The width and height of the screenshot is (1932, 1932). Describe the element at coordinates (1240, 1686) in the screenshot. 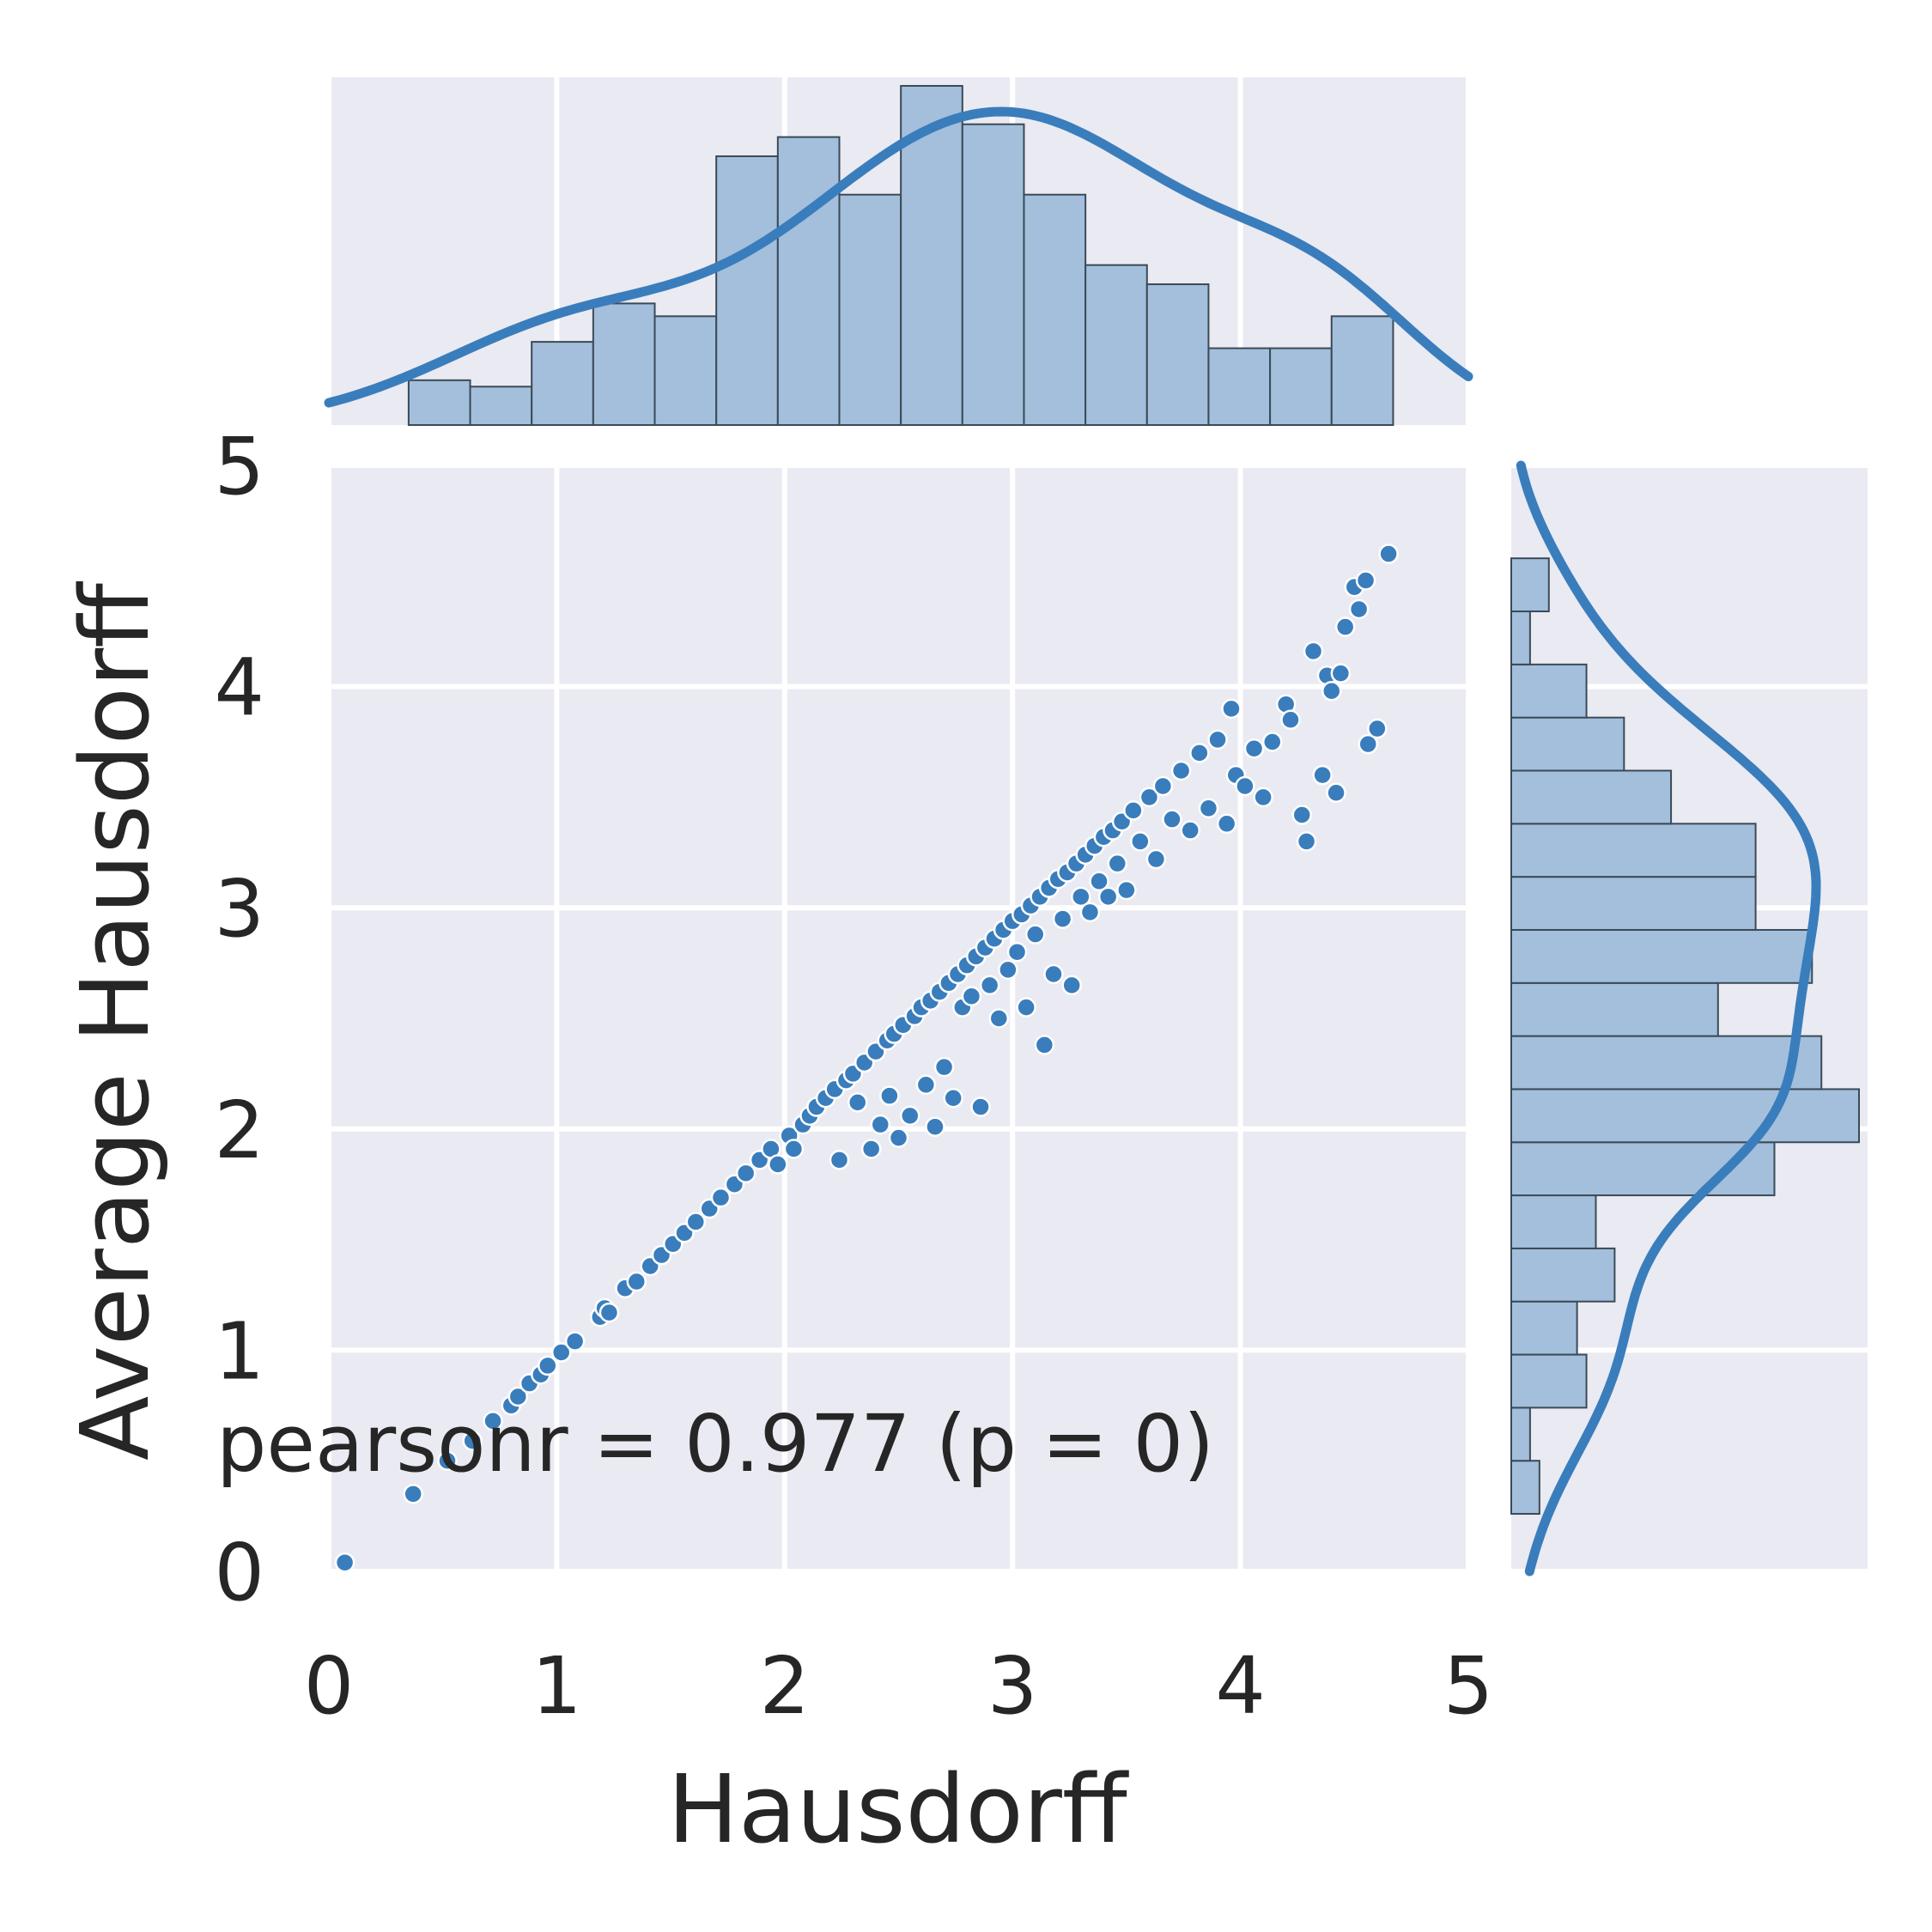

I see `x-tick-label: 4` at that location.